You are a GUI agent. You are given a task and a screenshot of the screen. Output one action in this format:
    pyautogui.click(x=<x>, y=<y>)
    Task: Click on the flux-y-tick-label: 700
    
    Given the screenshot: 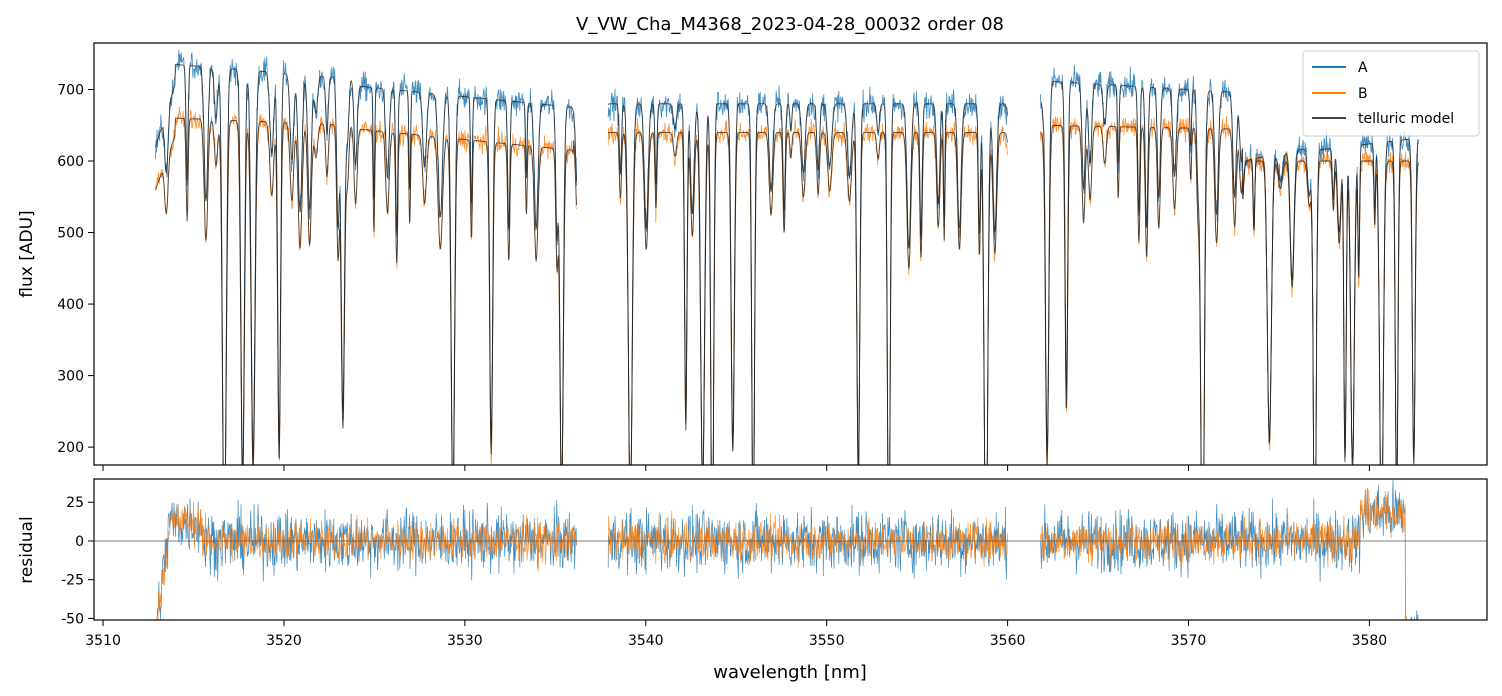 What is the action you would take?
    pyautogui.click(x=70, y=90)
    